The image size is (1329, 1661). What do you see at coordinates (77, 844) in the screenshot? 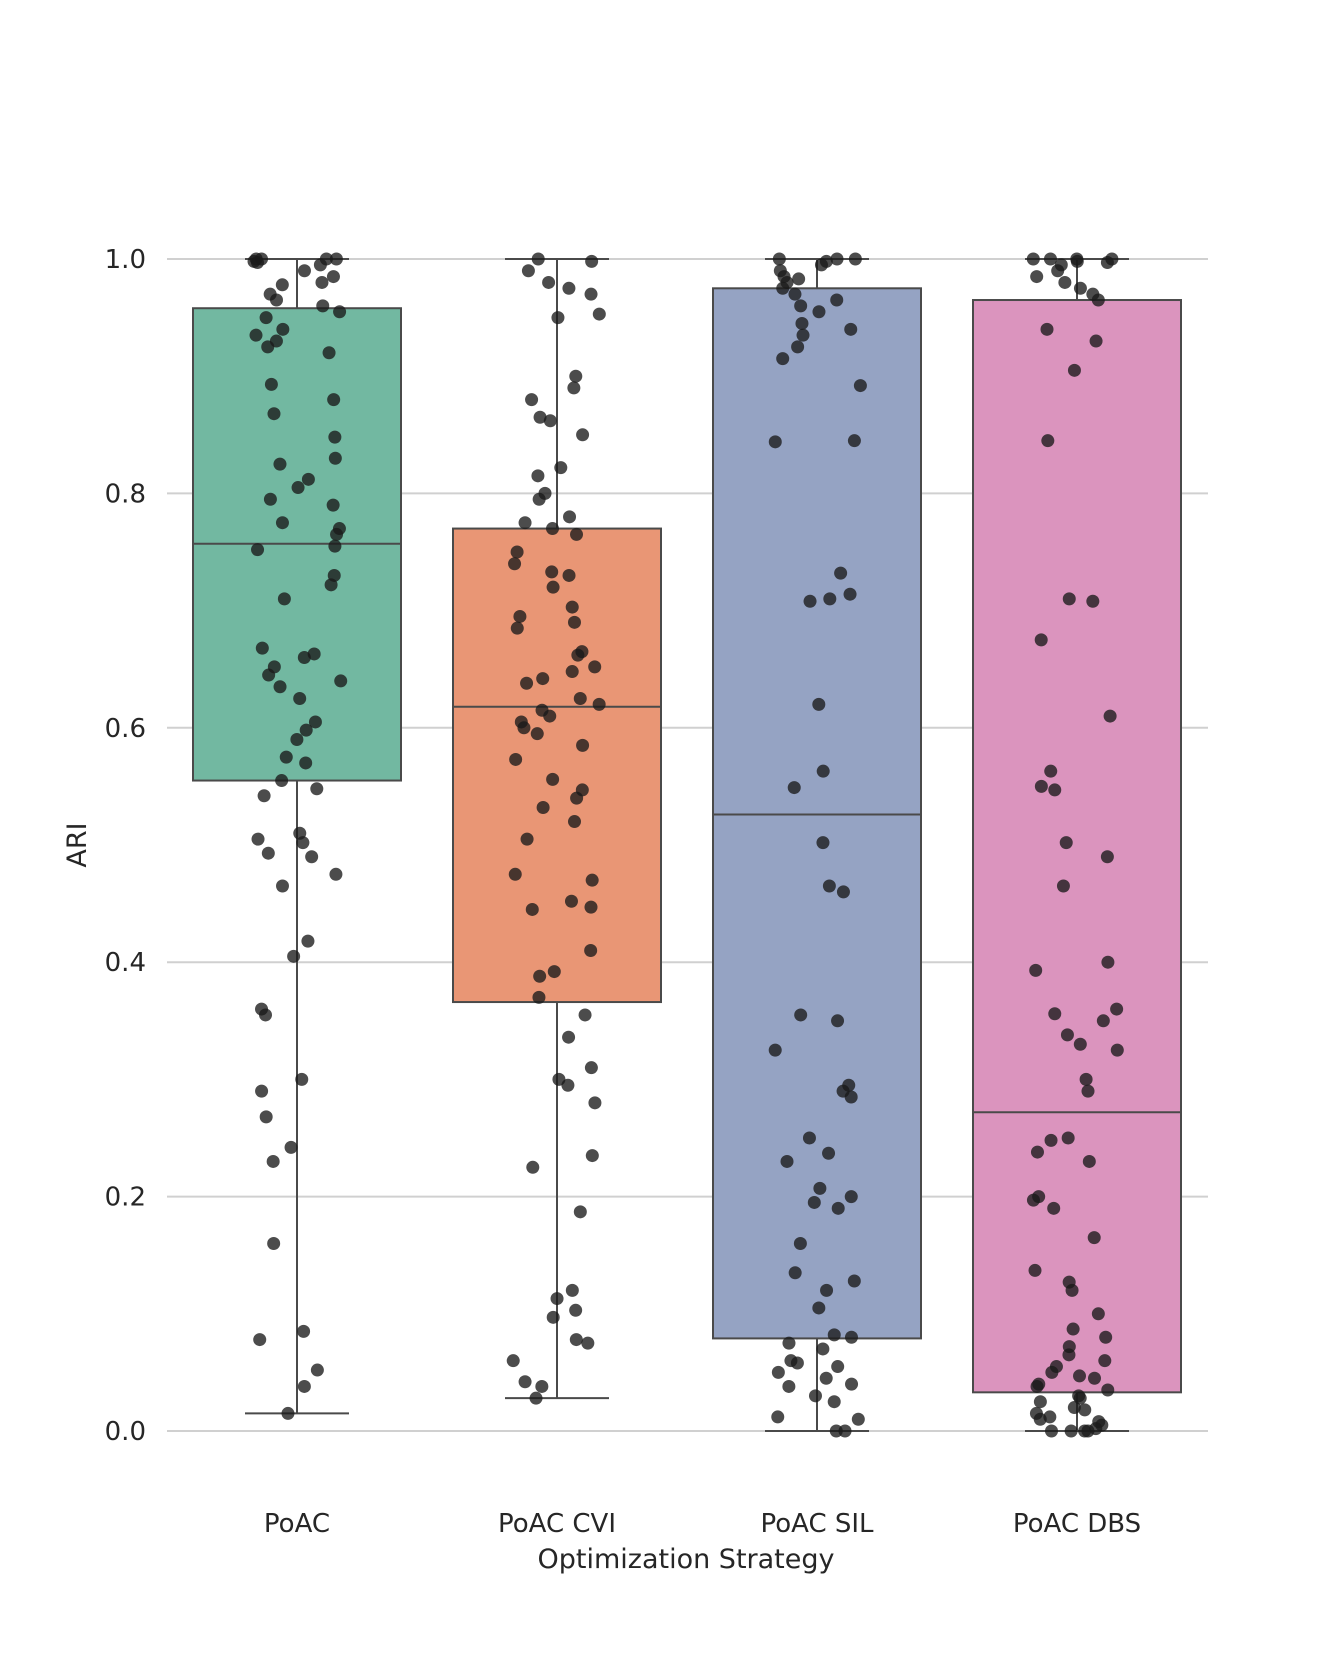
I see `y-axis-title: ARI` at bounding box center [77, 844].